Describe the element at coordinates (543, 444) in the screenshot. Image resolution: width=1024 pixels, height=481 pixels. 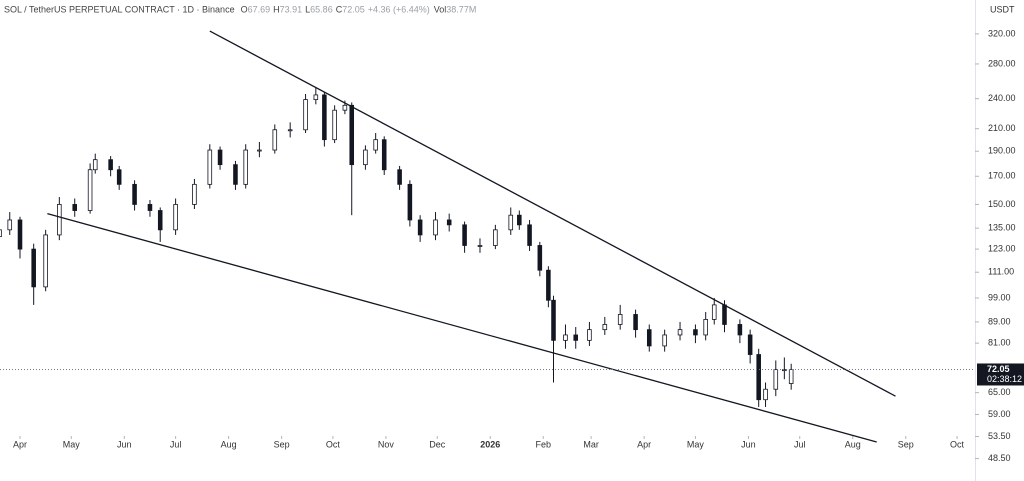
I see `x-tick-label: Feb` at that location.